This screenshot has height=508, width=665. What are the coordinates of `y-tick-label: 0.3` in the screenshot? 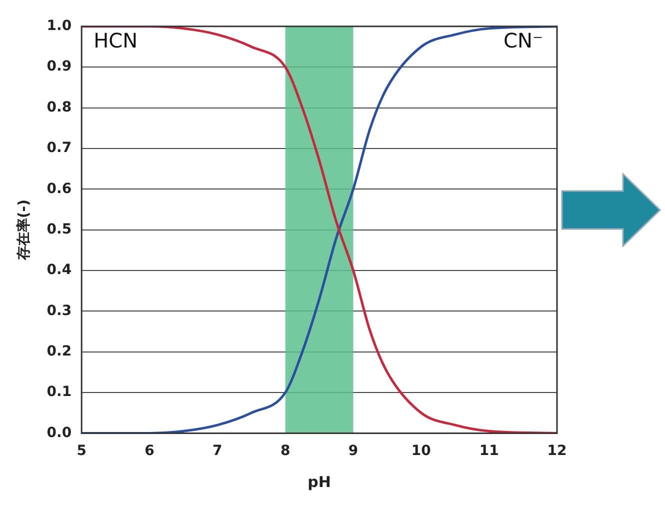 It's located at (59, 310).